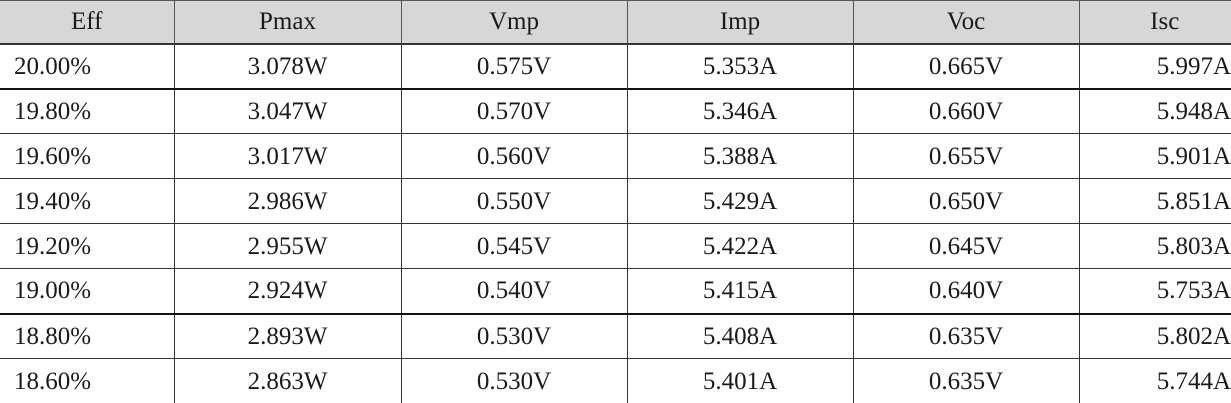 The height and width of the screenshot is (403, 1231). I want to click on cell-pmax: 2.924W, so click(287, 291).